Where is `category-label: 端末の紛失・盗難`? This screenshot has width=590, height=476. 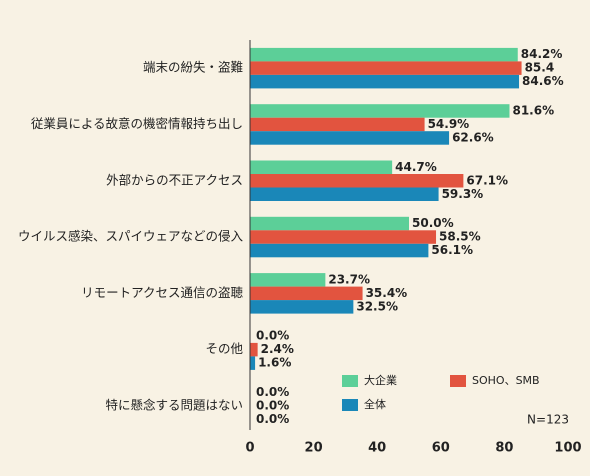 category-label: 端末の紛失・盗難 is located at coordinates (193, 67).